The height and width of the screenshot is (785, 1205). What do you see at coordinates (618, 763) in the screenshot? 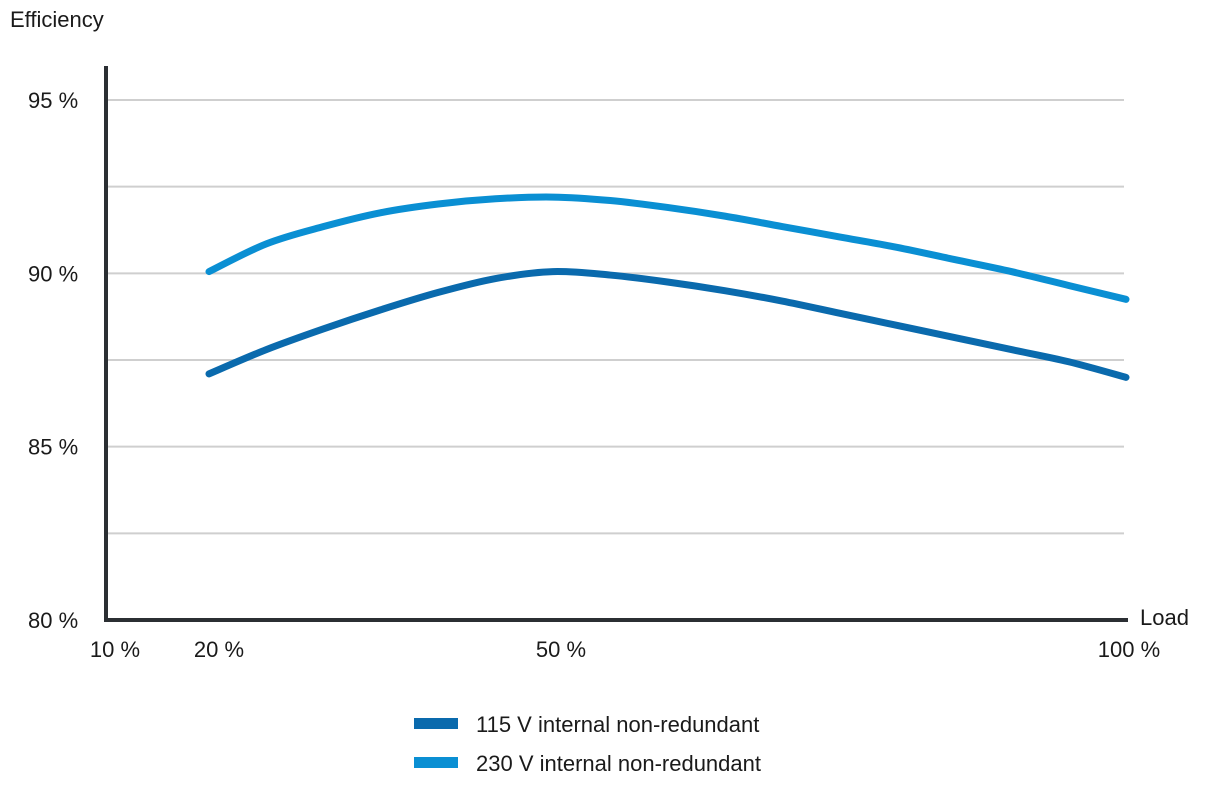
I see `legend-label: 230 V internal non-redundant` at bounding box center [618, 763].